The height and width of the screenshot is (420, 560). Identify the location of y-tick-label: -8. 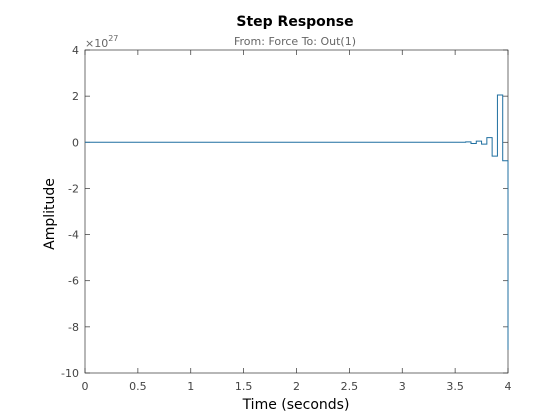
(73, 327).